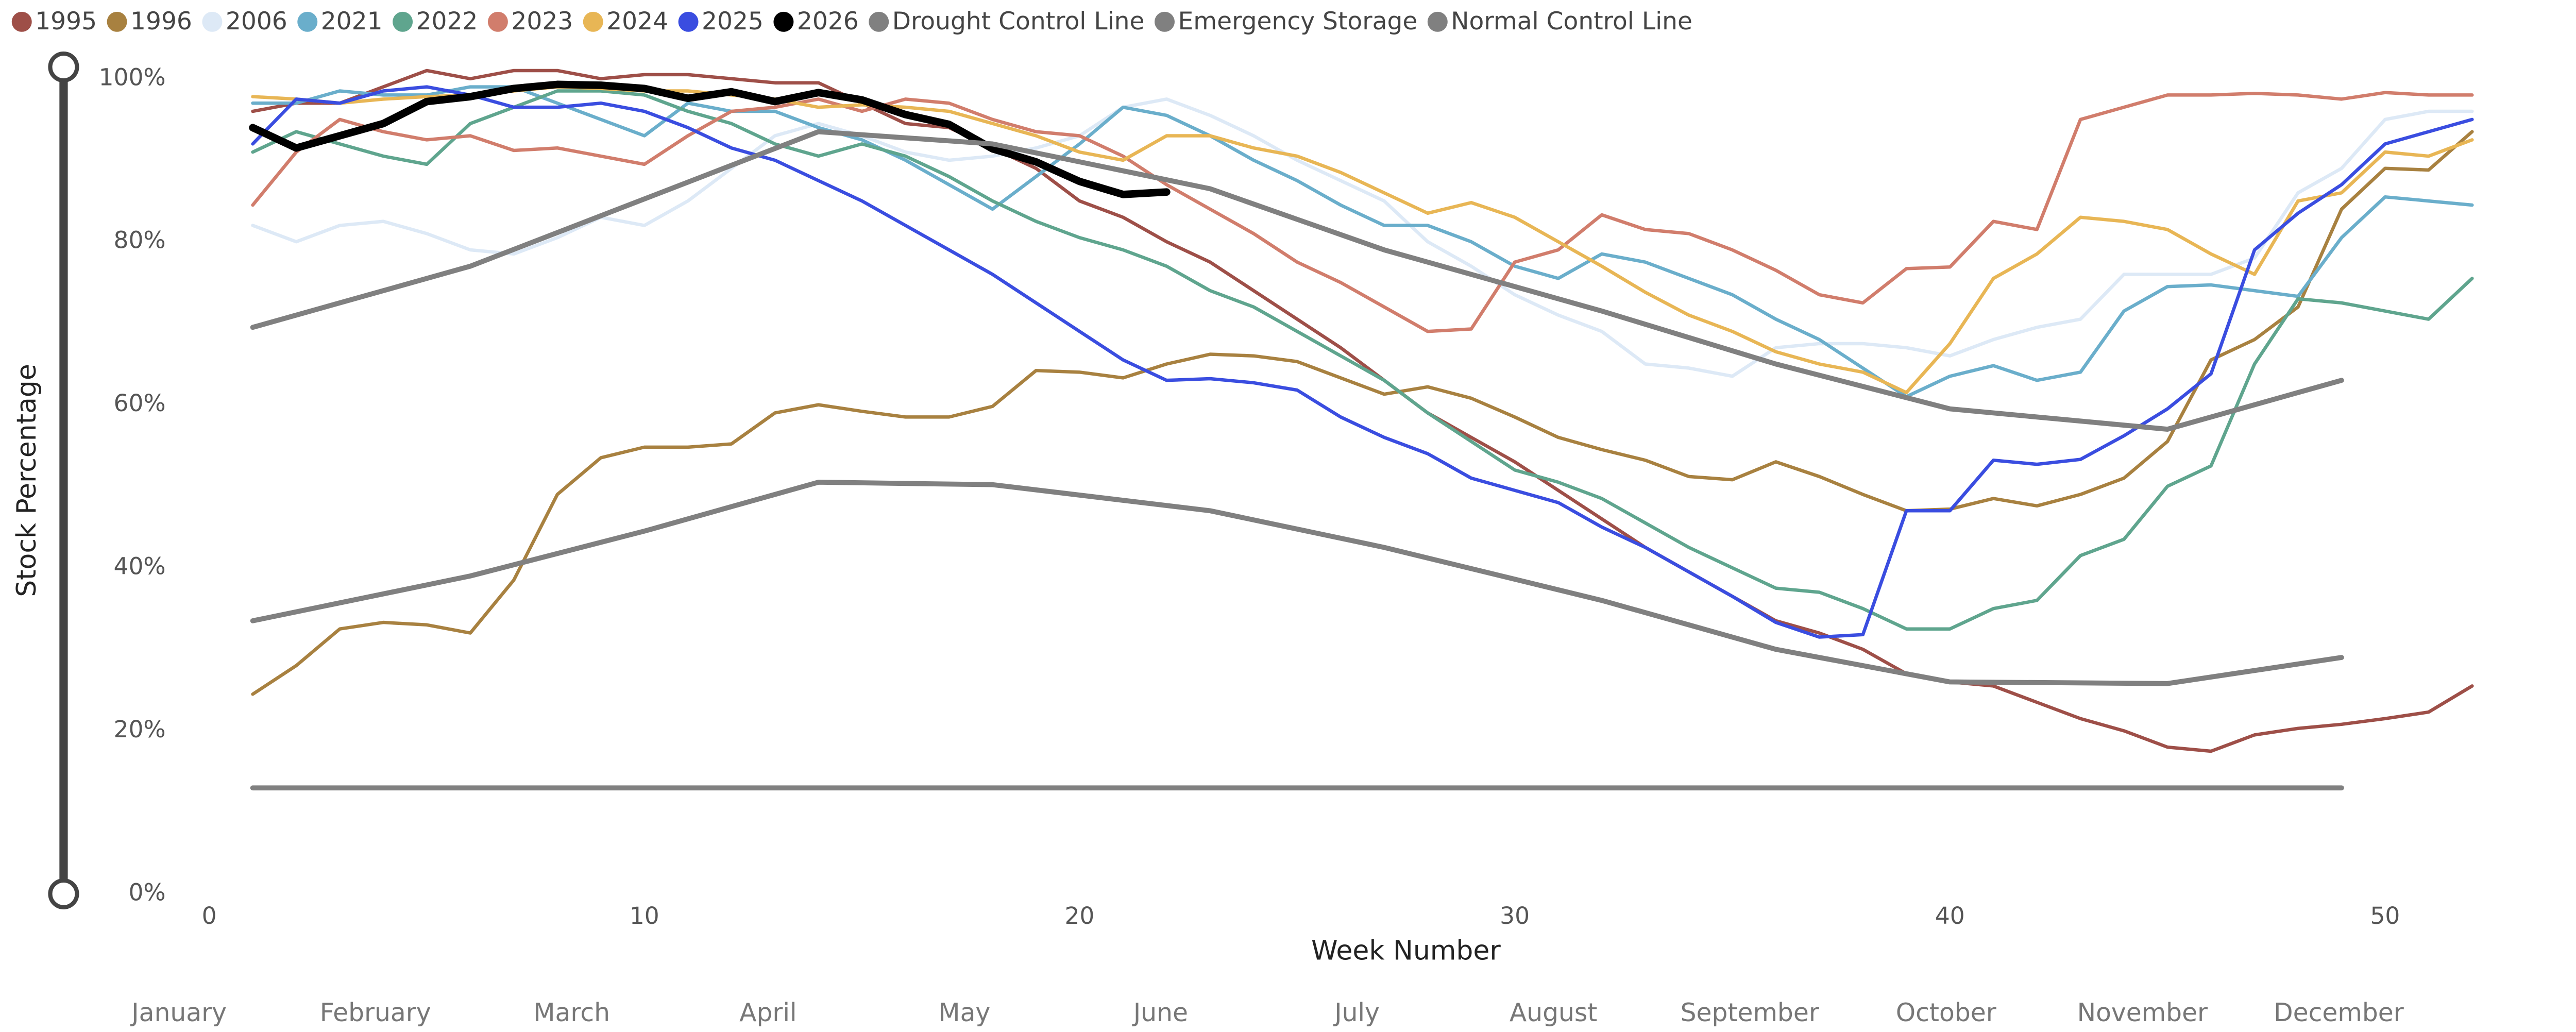 The image size is (2576, 1032). Describe the element at coordinates (1553, 1013) in the screenshot. I see `month-label: August` at that location.